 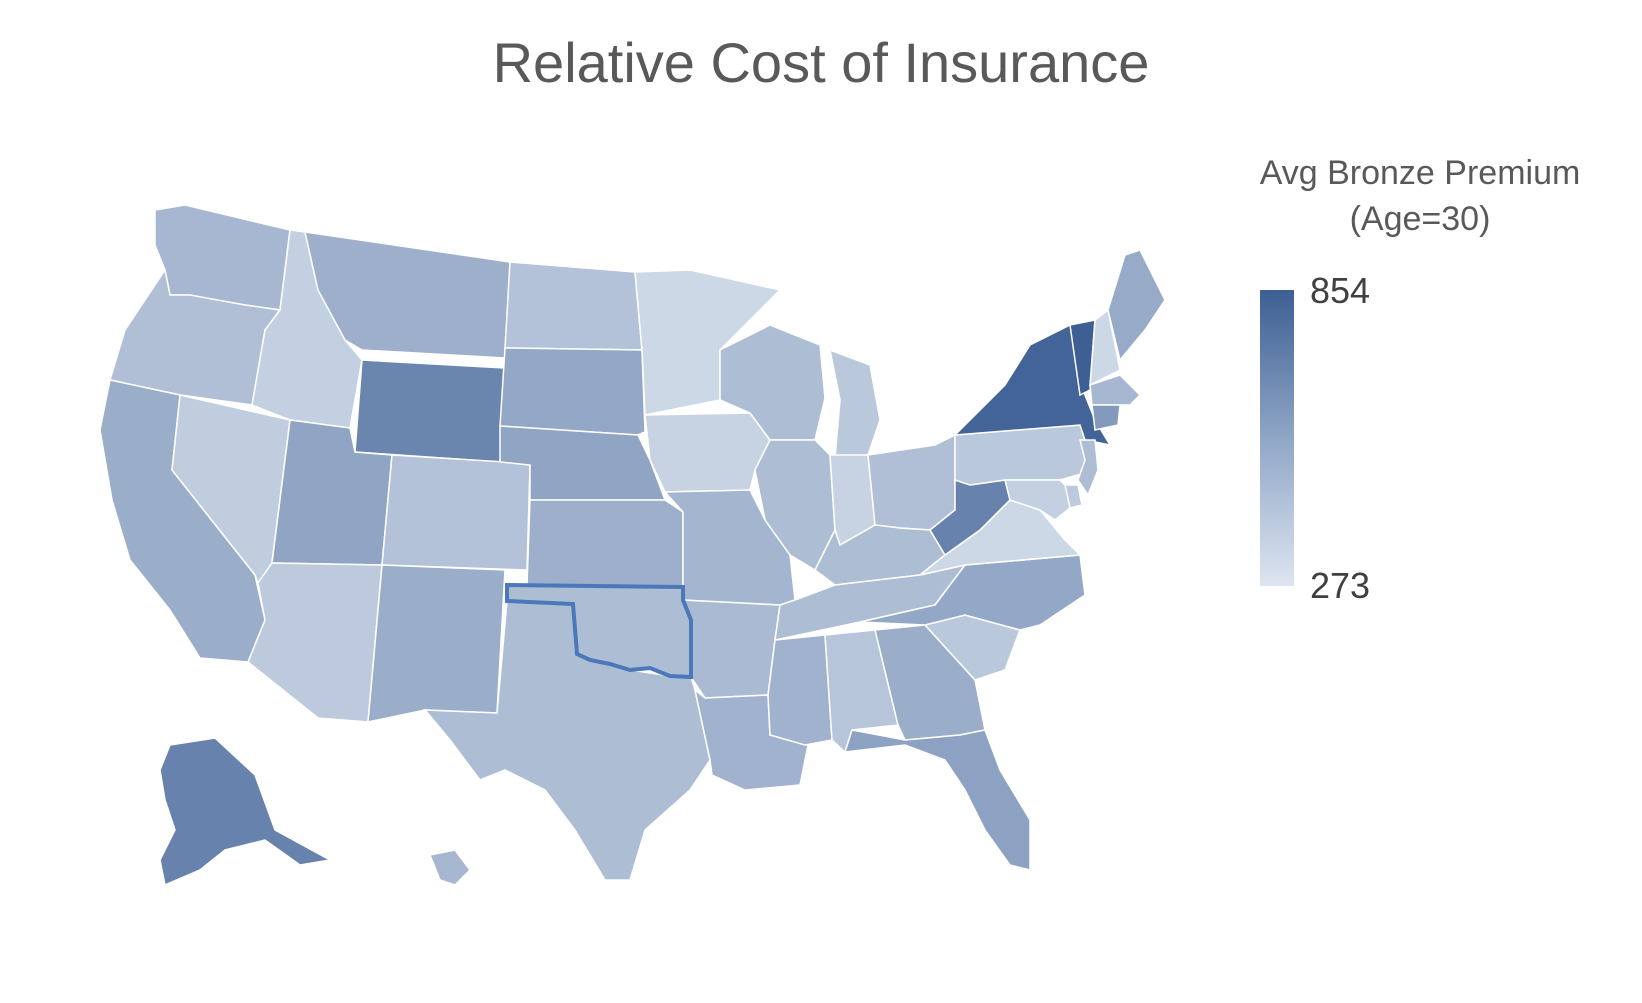 What do you see at coordinates (821, 62) in the screenshot?
I see `map-title: Relative Cost of Insurance` at bounding box center [821, 62].